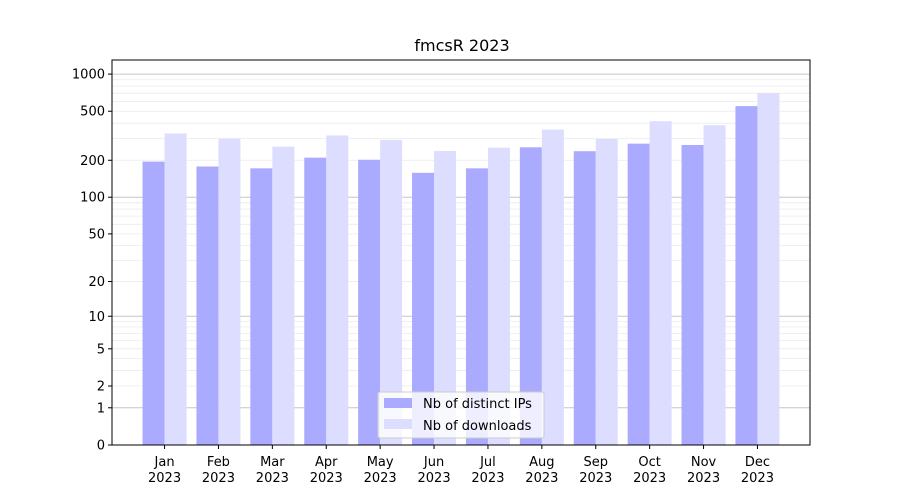 The image size is (900, 500). I want to click on x-tick-label-month: Apr, so click(326, 462).